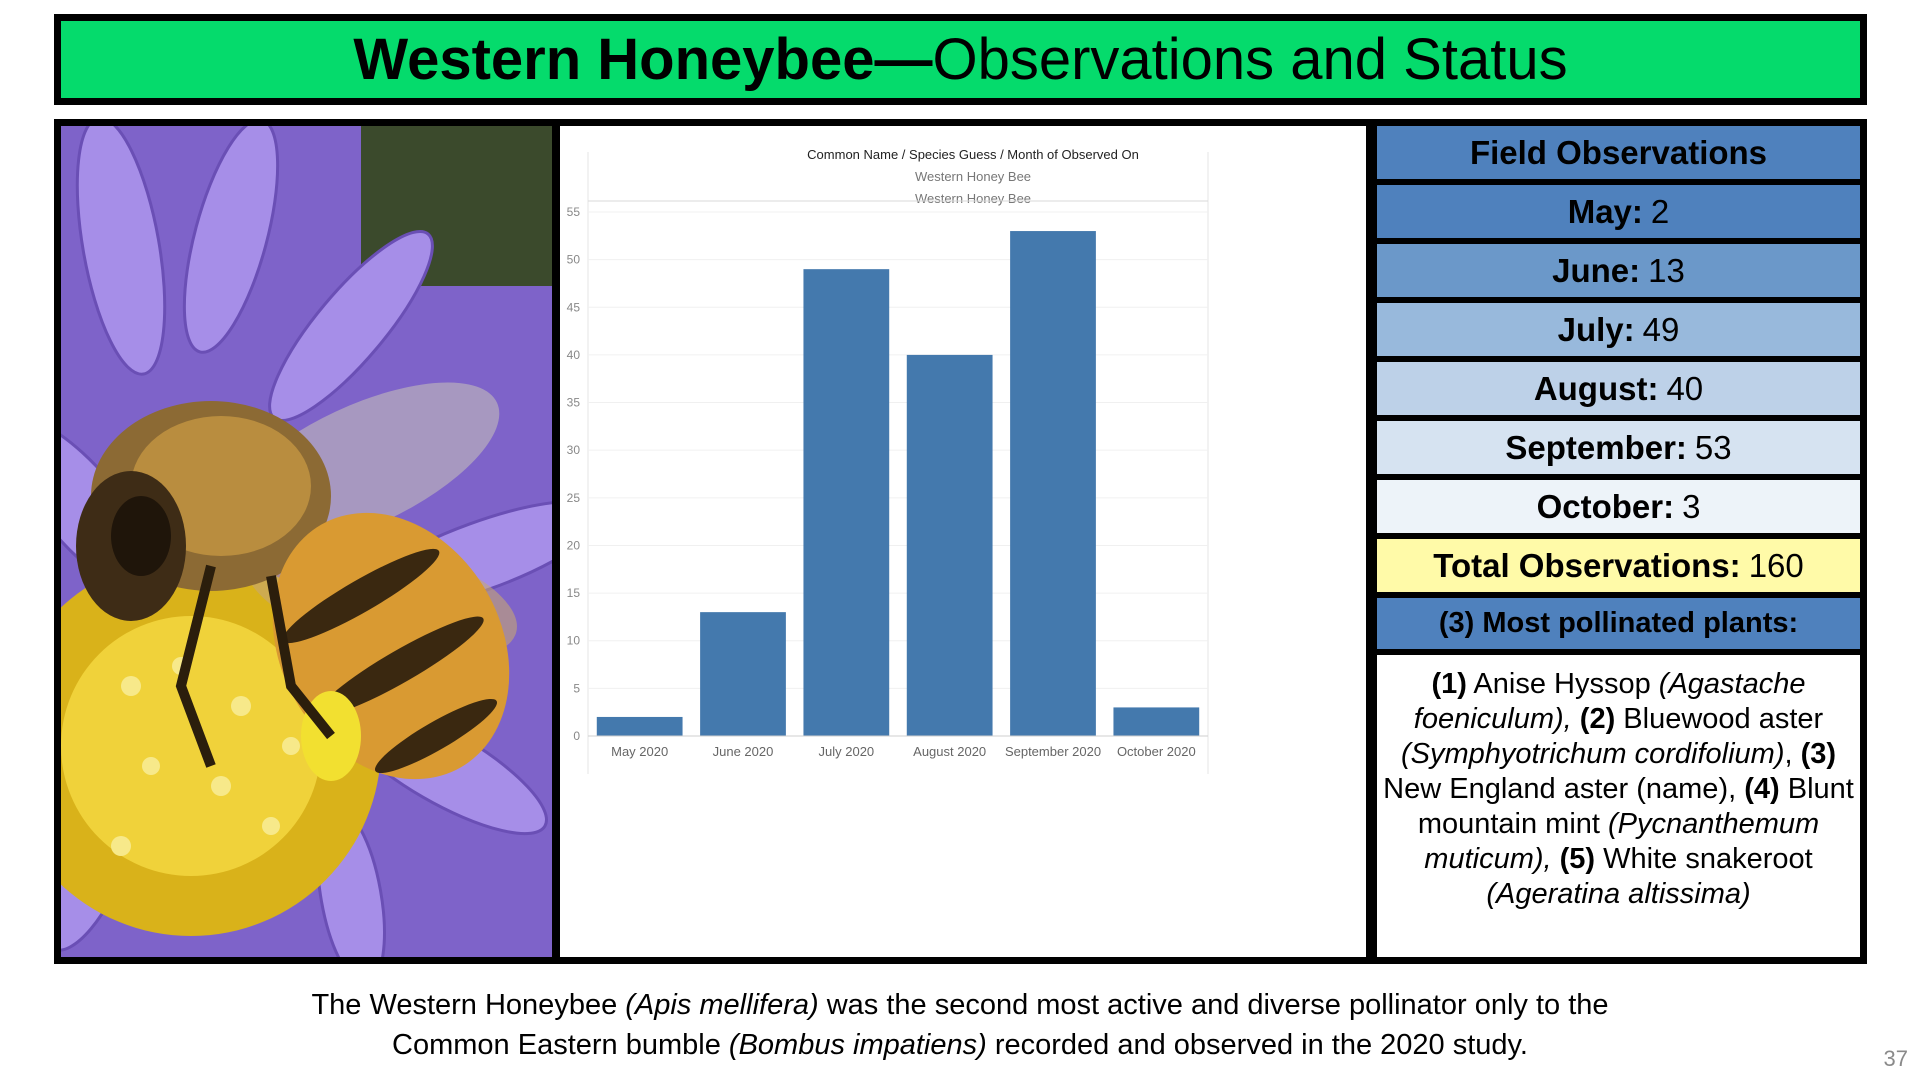 The image size is (1920, 1080). What do you see at coordinates (574, 355) in the screenshot?
I see `y-tick-label: 40` at bounding box center [574, 355].